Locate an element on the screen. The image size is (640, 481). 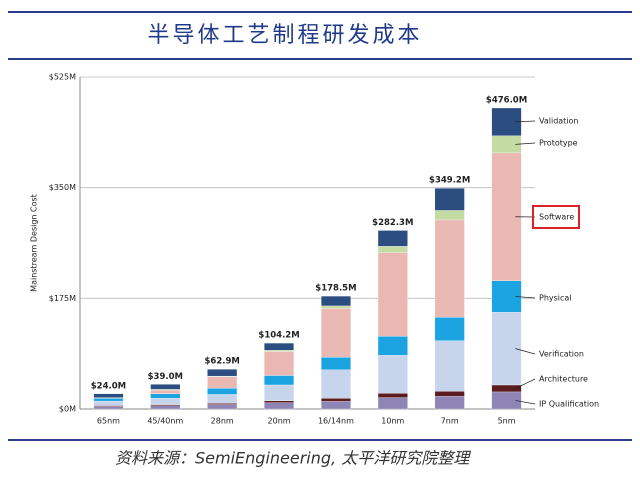
y-tick-label: $525M is located at coordinates (62, 77).